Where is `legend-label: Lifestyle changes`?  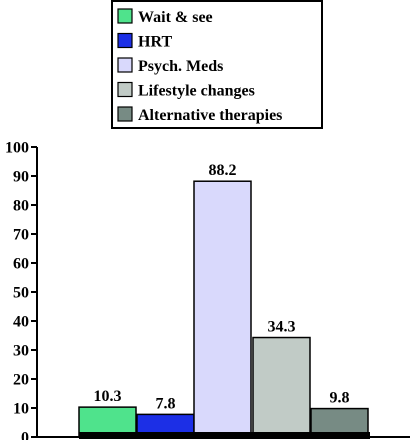
legend-label: Lifestyle changes is located at coordinates (196, 91).